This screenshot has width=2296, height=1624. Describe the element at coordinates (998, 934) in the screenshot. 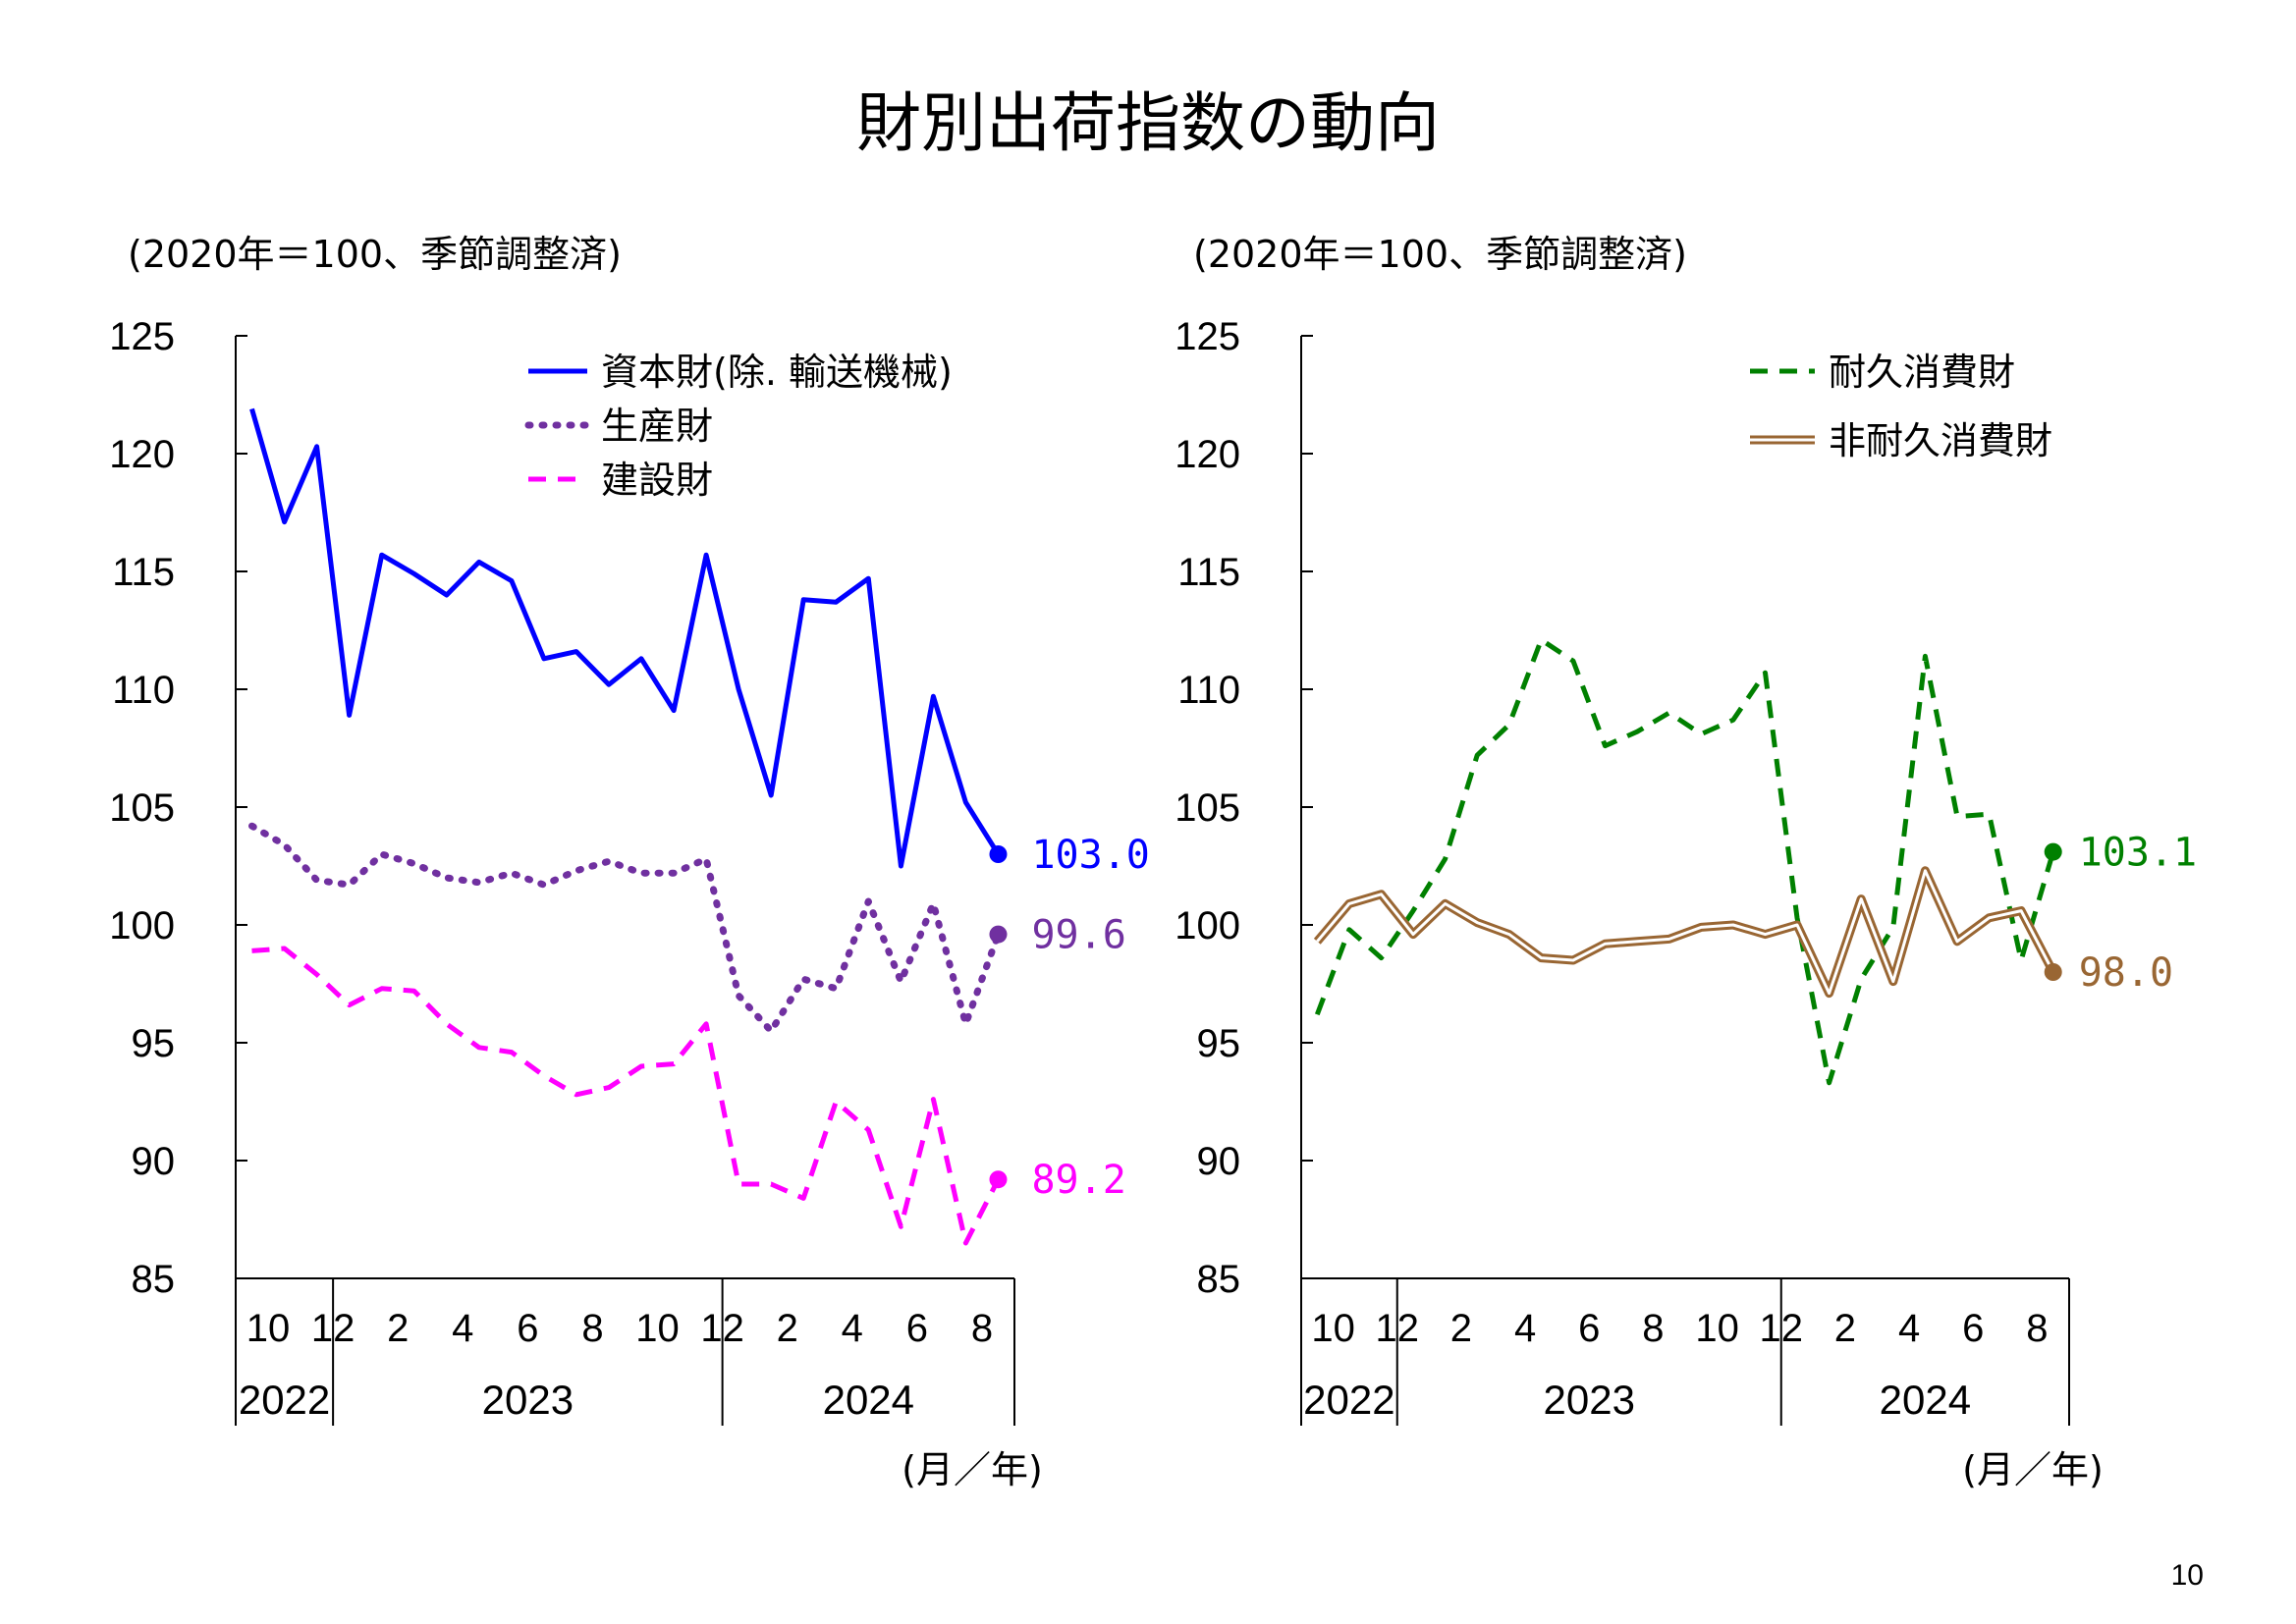

I see `series-end-marker-production` at that location.